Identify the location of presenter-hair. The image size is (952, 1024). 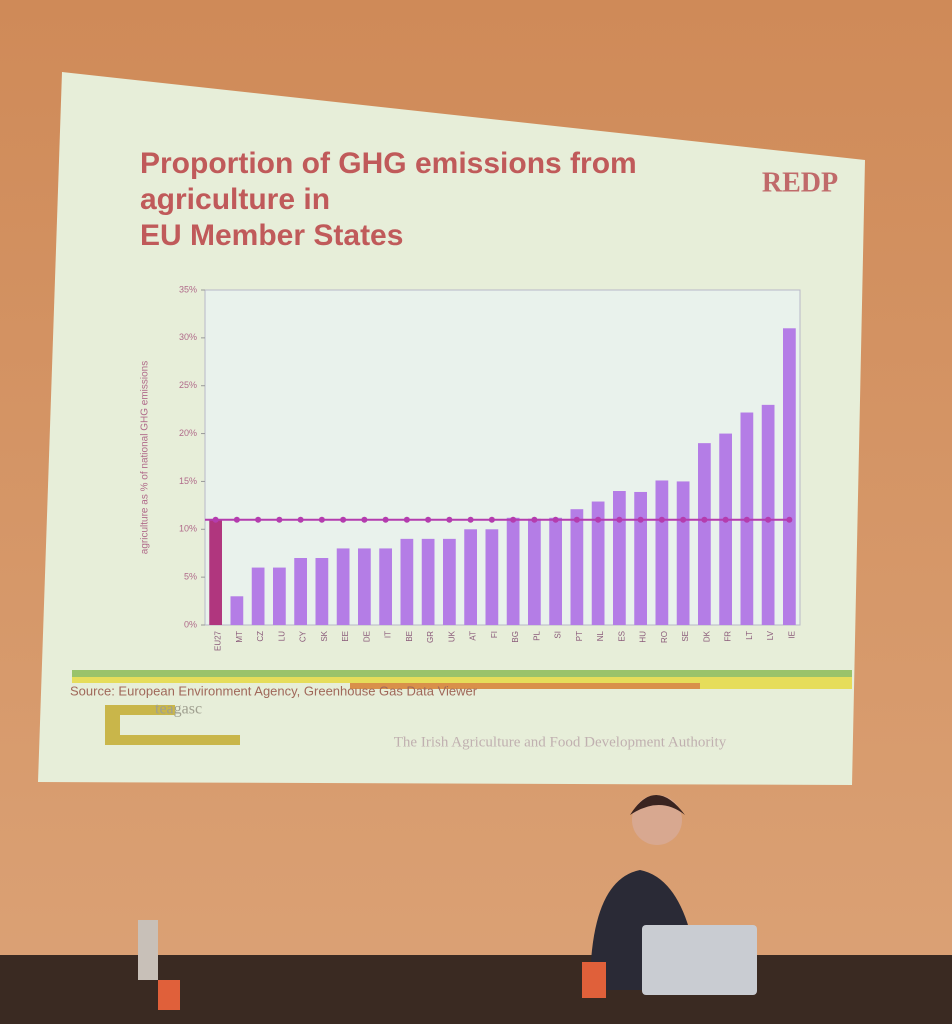
(657, 805).